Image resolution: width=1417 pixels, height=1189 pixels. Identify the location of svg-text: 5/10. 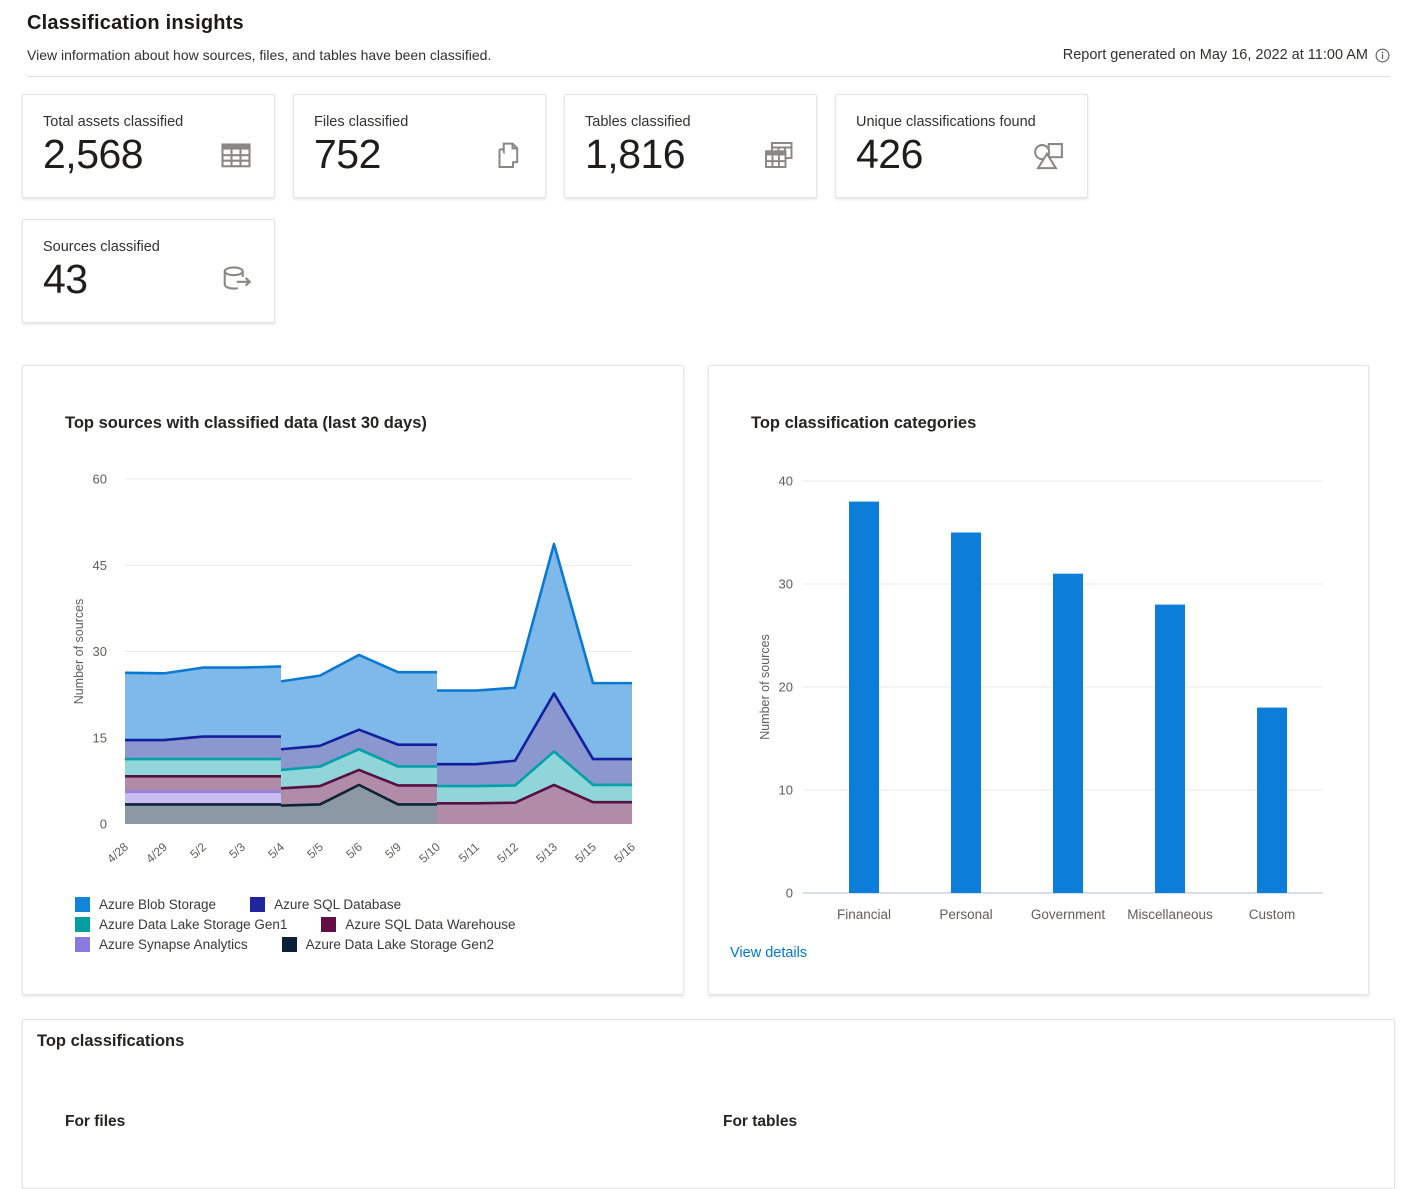
(429, 853).